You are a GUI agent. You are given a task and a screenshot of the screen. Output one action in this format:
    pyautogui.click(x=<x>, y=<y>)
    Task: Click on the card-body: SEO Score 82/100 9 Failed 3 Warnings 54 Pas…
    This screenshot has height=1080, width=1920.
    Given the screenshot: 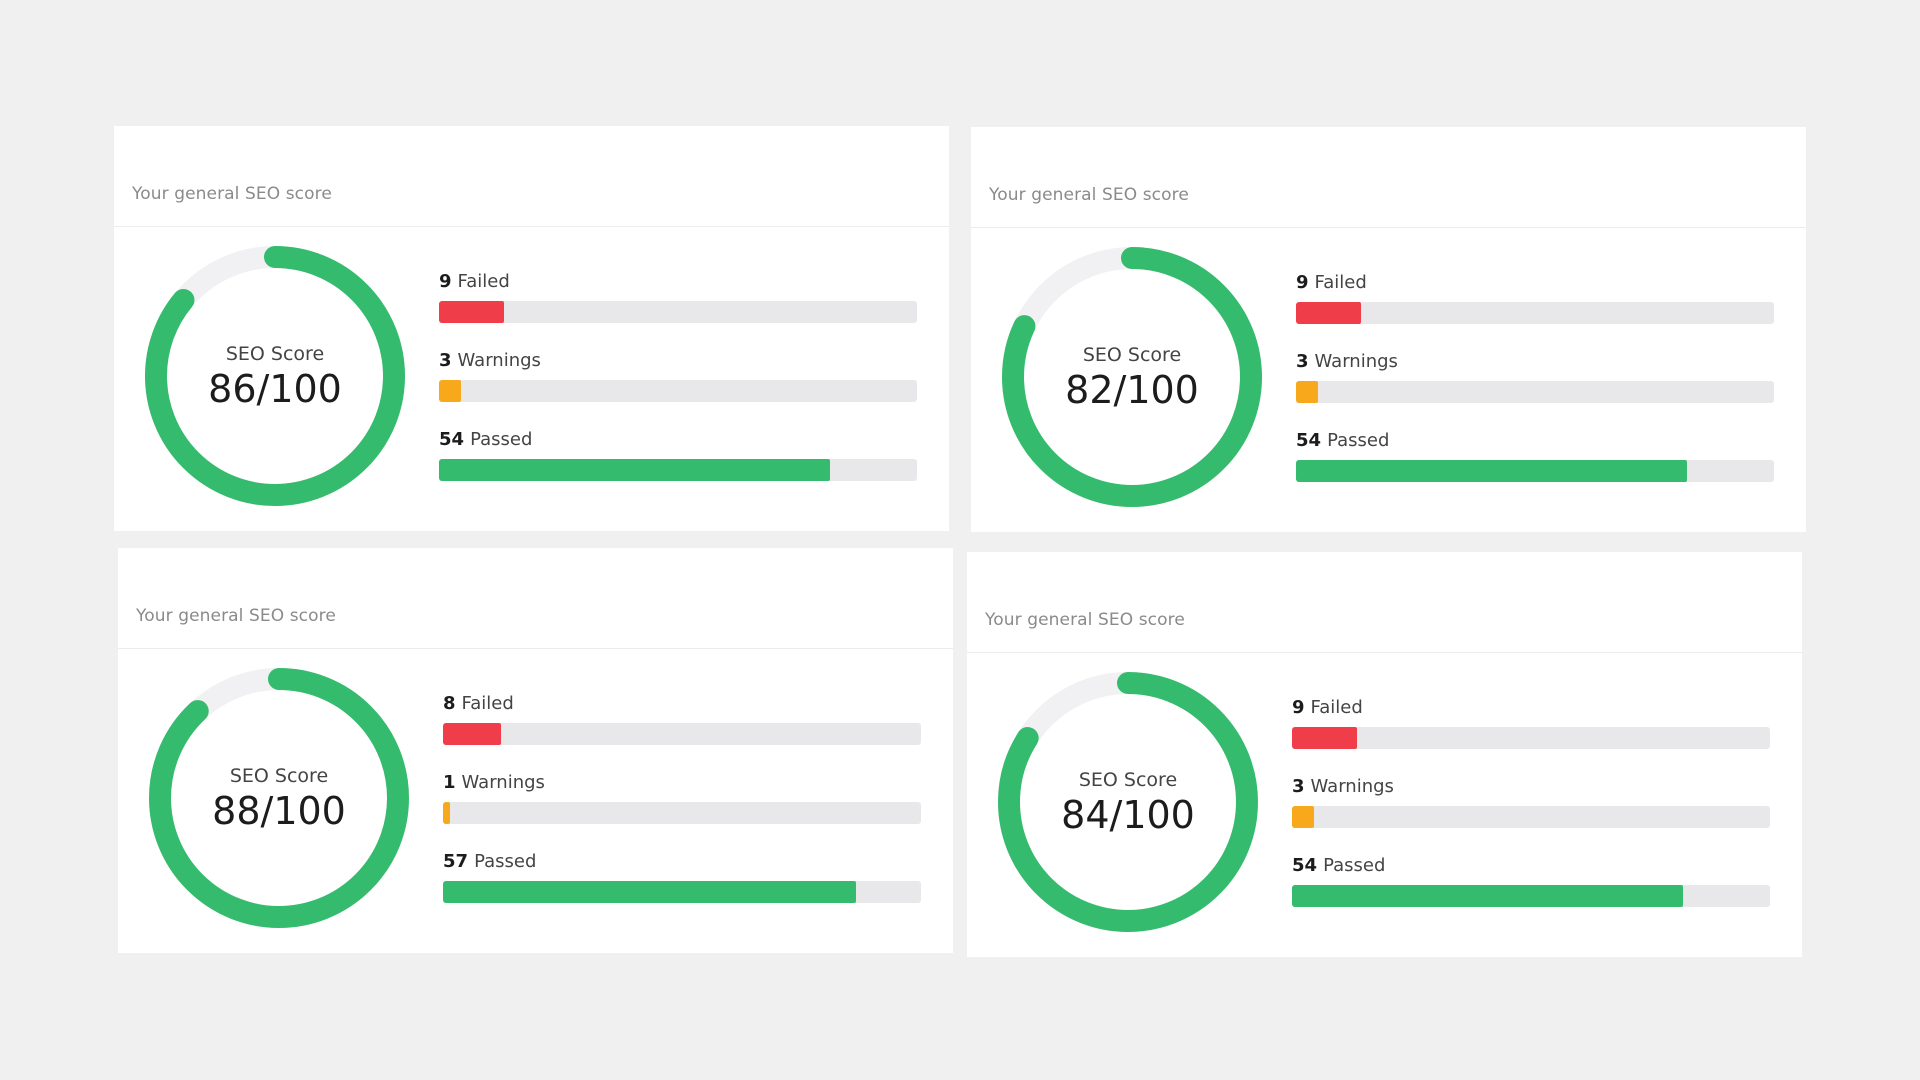 What is the action you would take?
    pyautogui.click(x=1388, y=380)
    